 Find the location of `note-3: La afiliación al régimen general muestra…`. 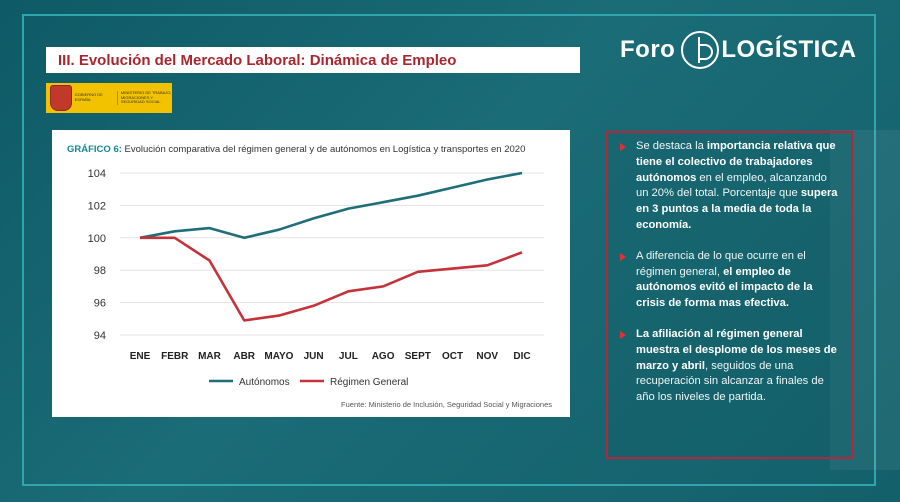

note-3: La afiliación al régimen general muestra… is located at coordinates (730, 366).